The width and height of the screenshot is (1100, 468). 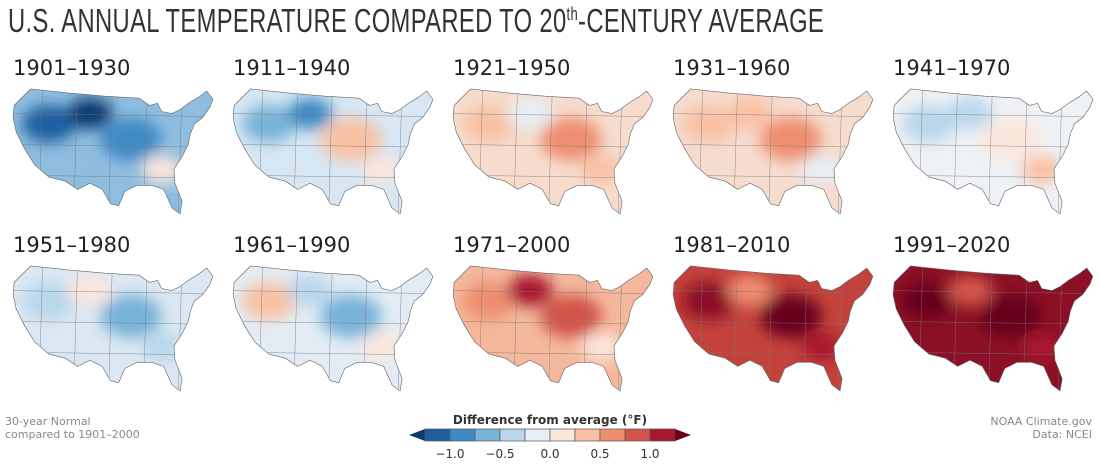 I want to click on legend-tick-label: 1.0, so click(x=650, y=454).